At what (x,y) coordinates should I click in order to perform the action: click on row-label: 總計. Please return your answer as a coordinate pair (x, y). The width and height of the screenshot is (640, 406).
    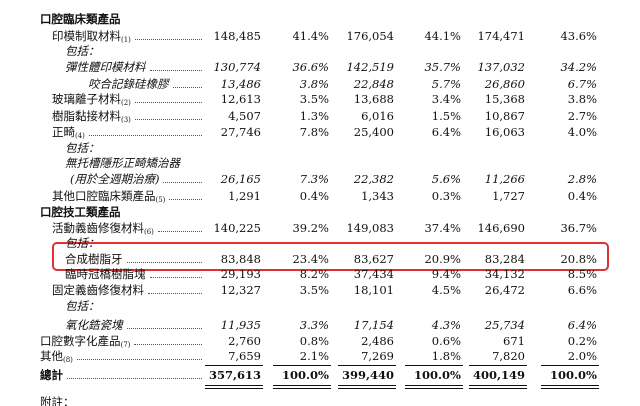
    Looking at the image, I should click on (121, 375).